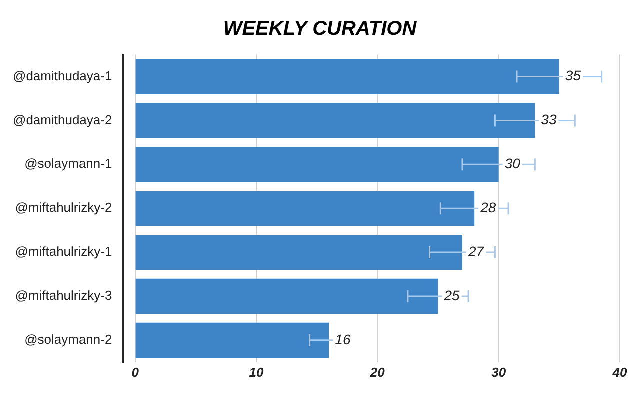 The width and height of the screenshot is (640, 394). I want to click on x-tick-label: 0, so click(136, 372).